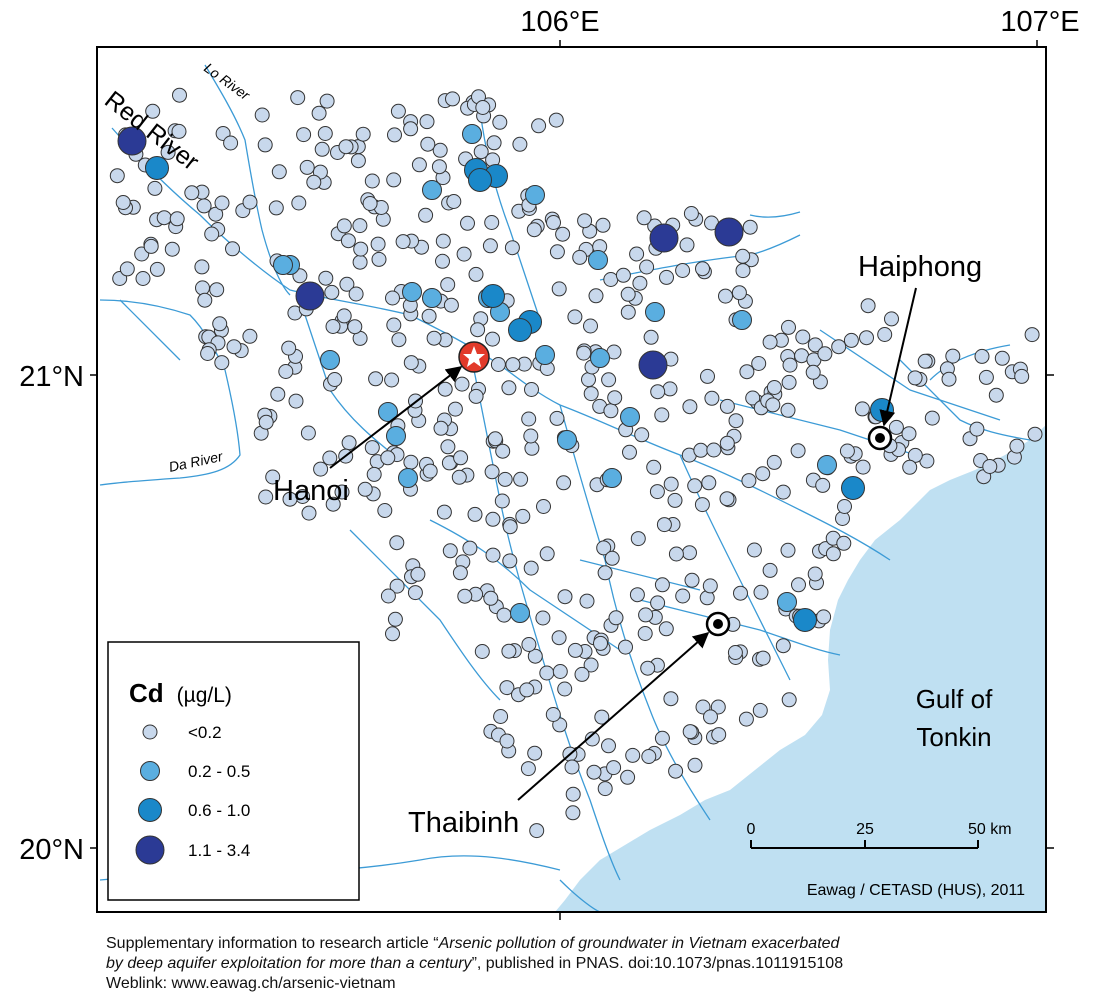 This screenshot has height=1008, width=1094. What do you see at coordinates (953, 737) in the screenshot?
I see `gulf-label-line2: Tonkin` at bounding box center [953, 737].